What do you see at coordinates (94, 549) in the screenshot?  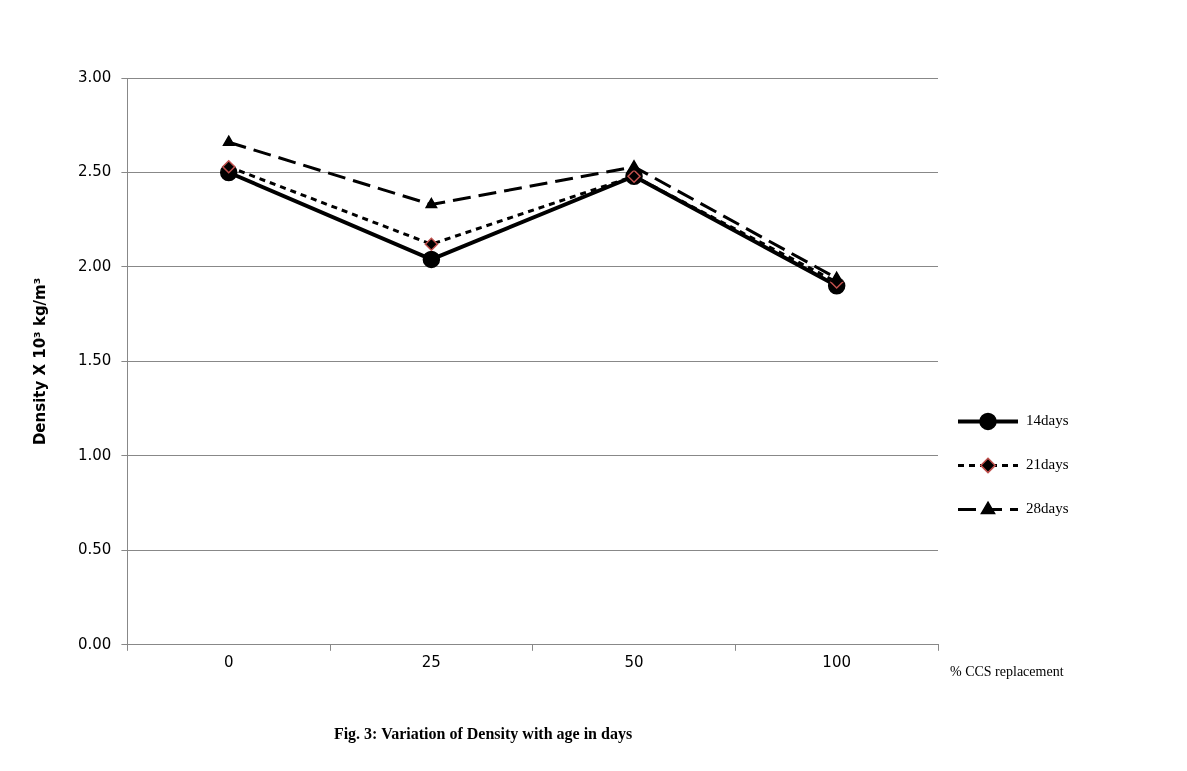 I see `y-tick-label: 0.50` at bounding box center [94, 549].